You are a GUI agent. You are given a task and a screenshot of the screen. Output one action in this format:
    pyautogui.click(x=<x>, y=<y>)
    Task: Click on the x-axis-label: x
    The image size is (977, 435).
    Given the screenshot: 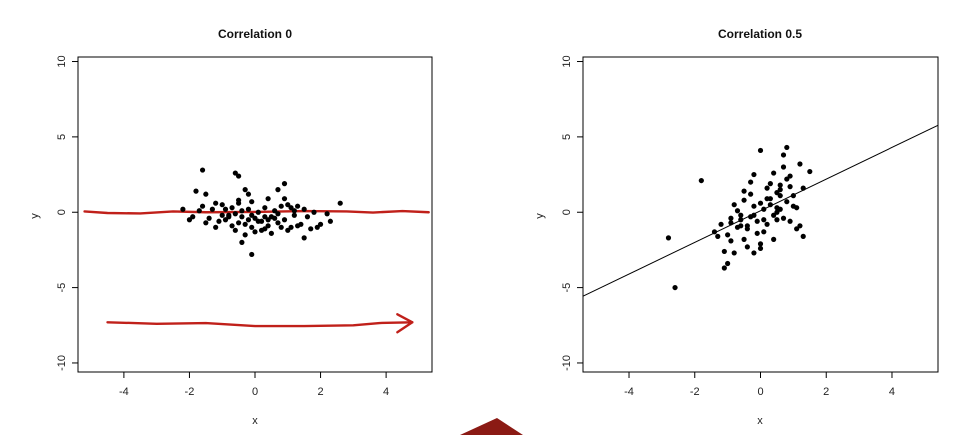 What is the action you would take?
    pyautogui.click(x=760, y=421)
    